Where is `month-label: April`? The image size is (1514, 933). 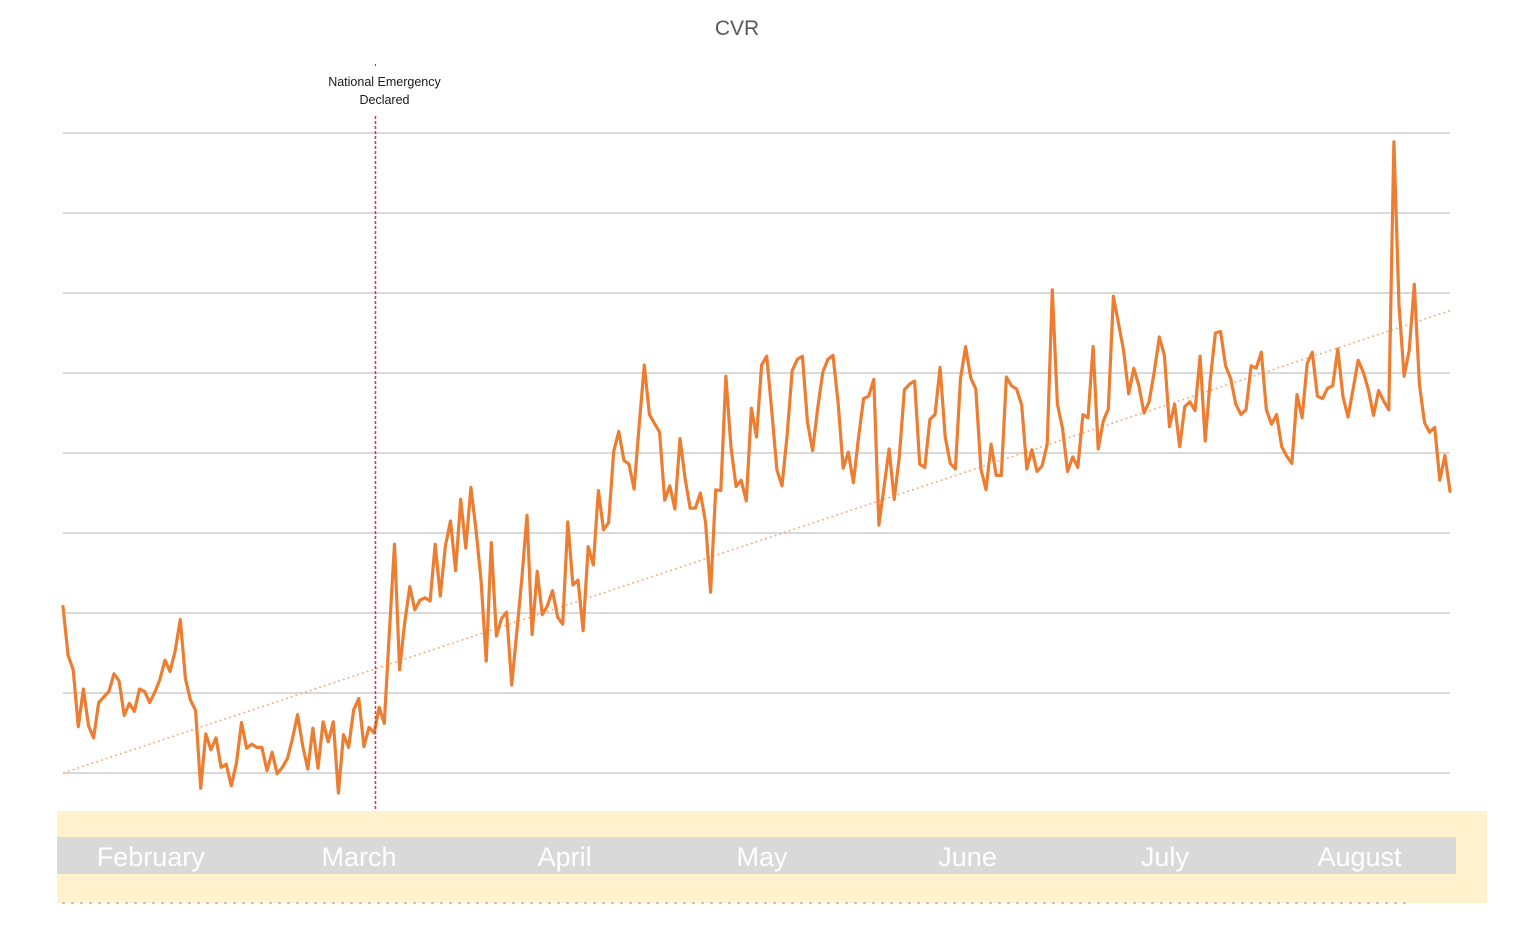 month-label: April is located at coordinates (565, 857).